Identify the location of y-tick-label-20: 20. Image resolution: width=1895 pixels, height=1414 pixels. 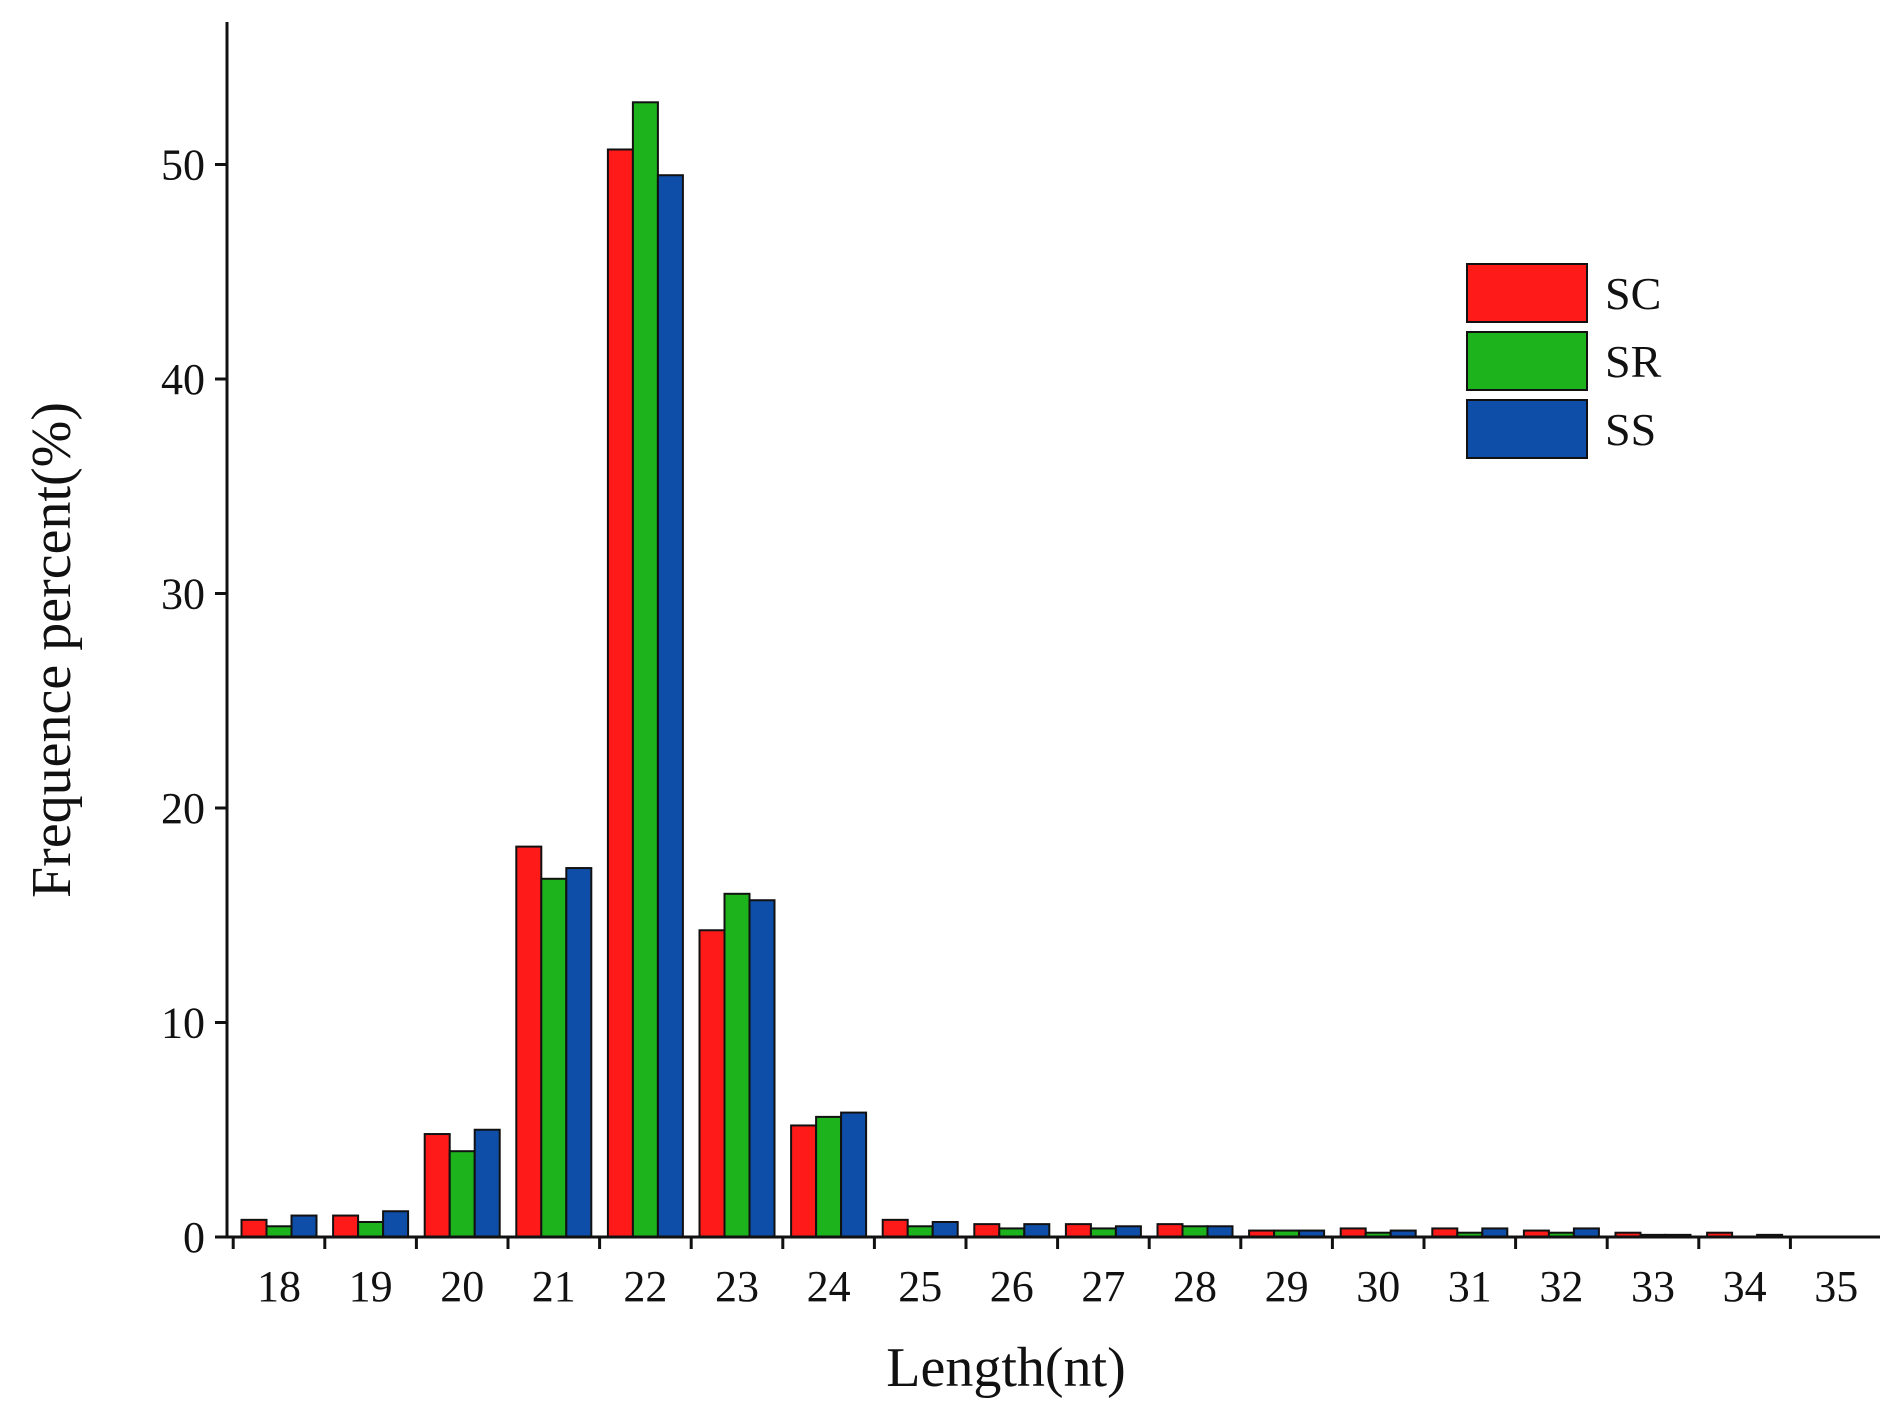
(183, 808).